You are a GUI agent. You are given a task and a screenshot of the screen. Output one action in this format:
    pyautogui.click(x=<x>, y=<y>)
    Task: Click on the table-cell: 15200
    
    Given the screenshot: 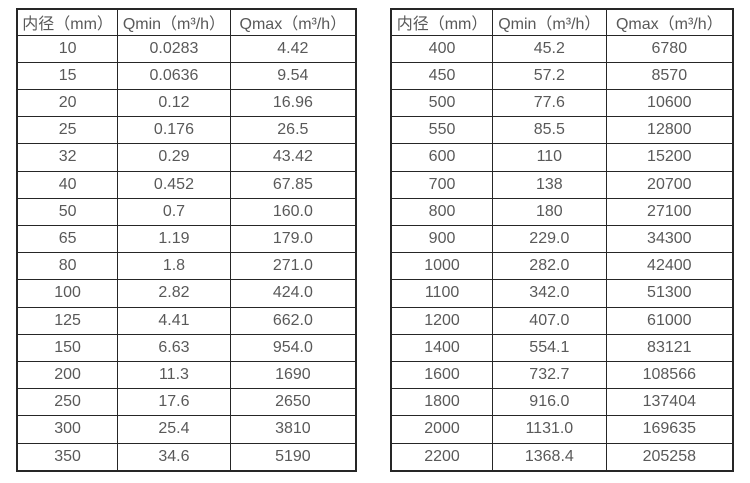 What is the action you would take?
    pyautogui.click(x=669, y=157)
    